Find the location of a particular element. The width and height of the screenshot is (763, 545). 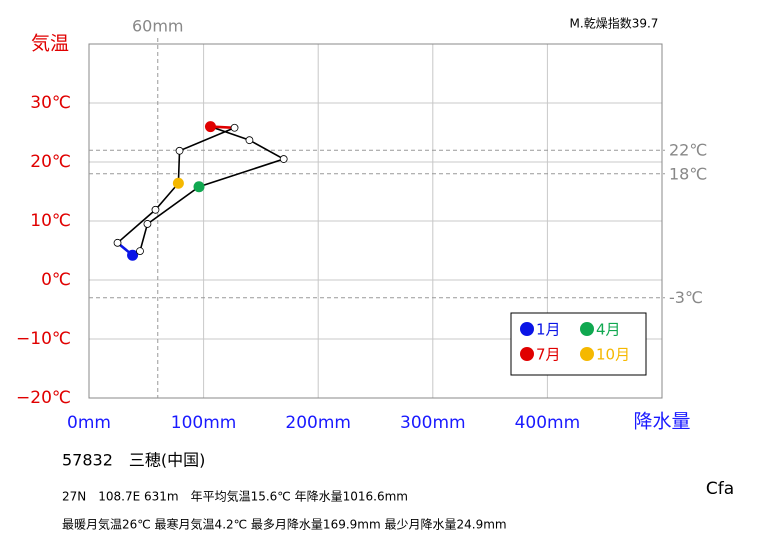

legend-label: 4月 is located at coordinates (608, 330).